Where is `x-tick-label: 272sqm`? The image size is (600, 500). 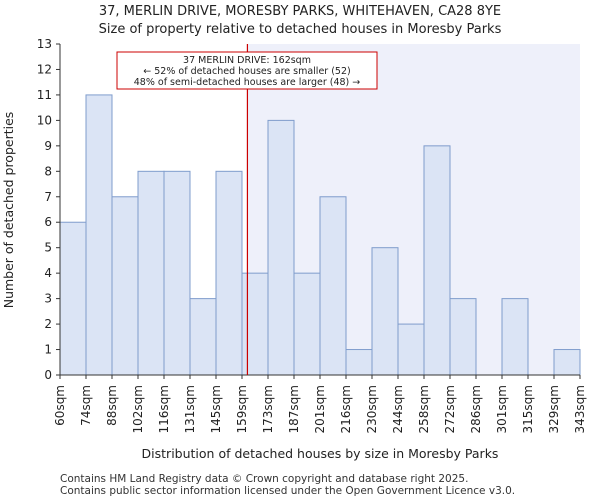 x-tick-label: 272sqm is located at coordinates (450, 409).